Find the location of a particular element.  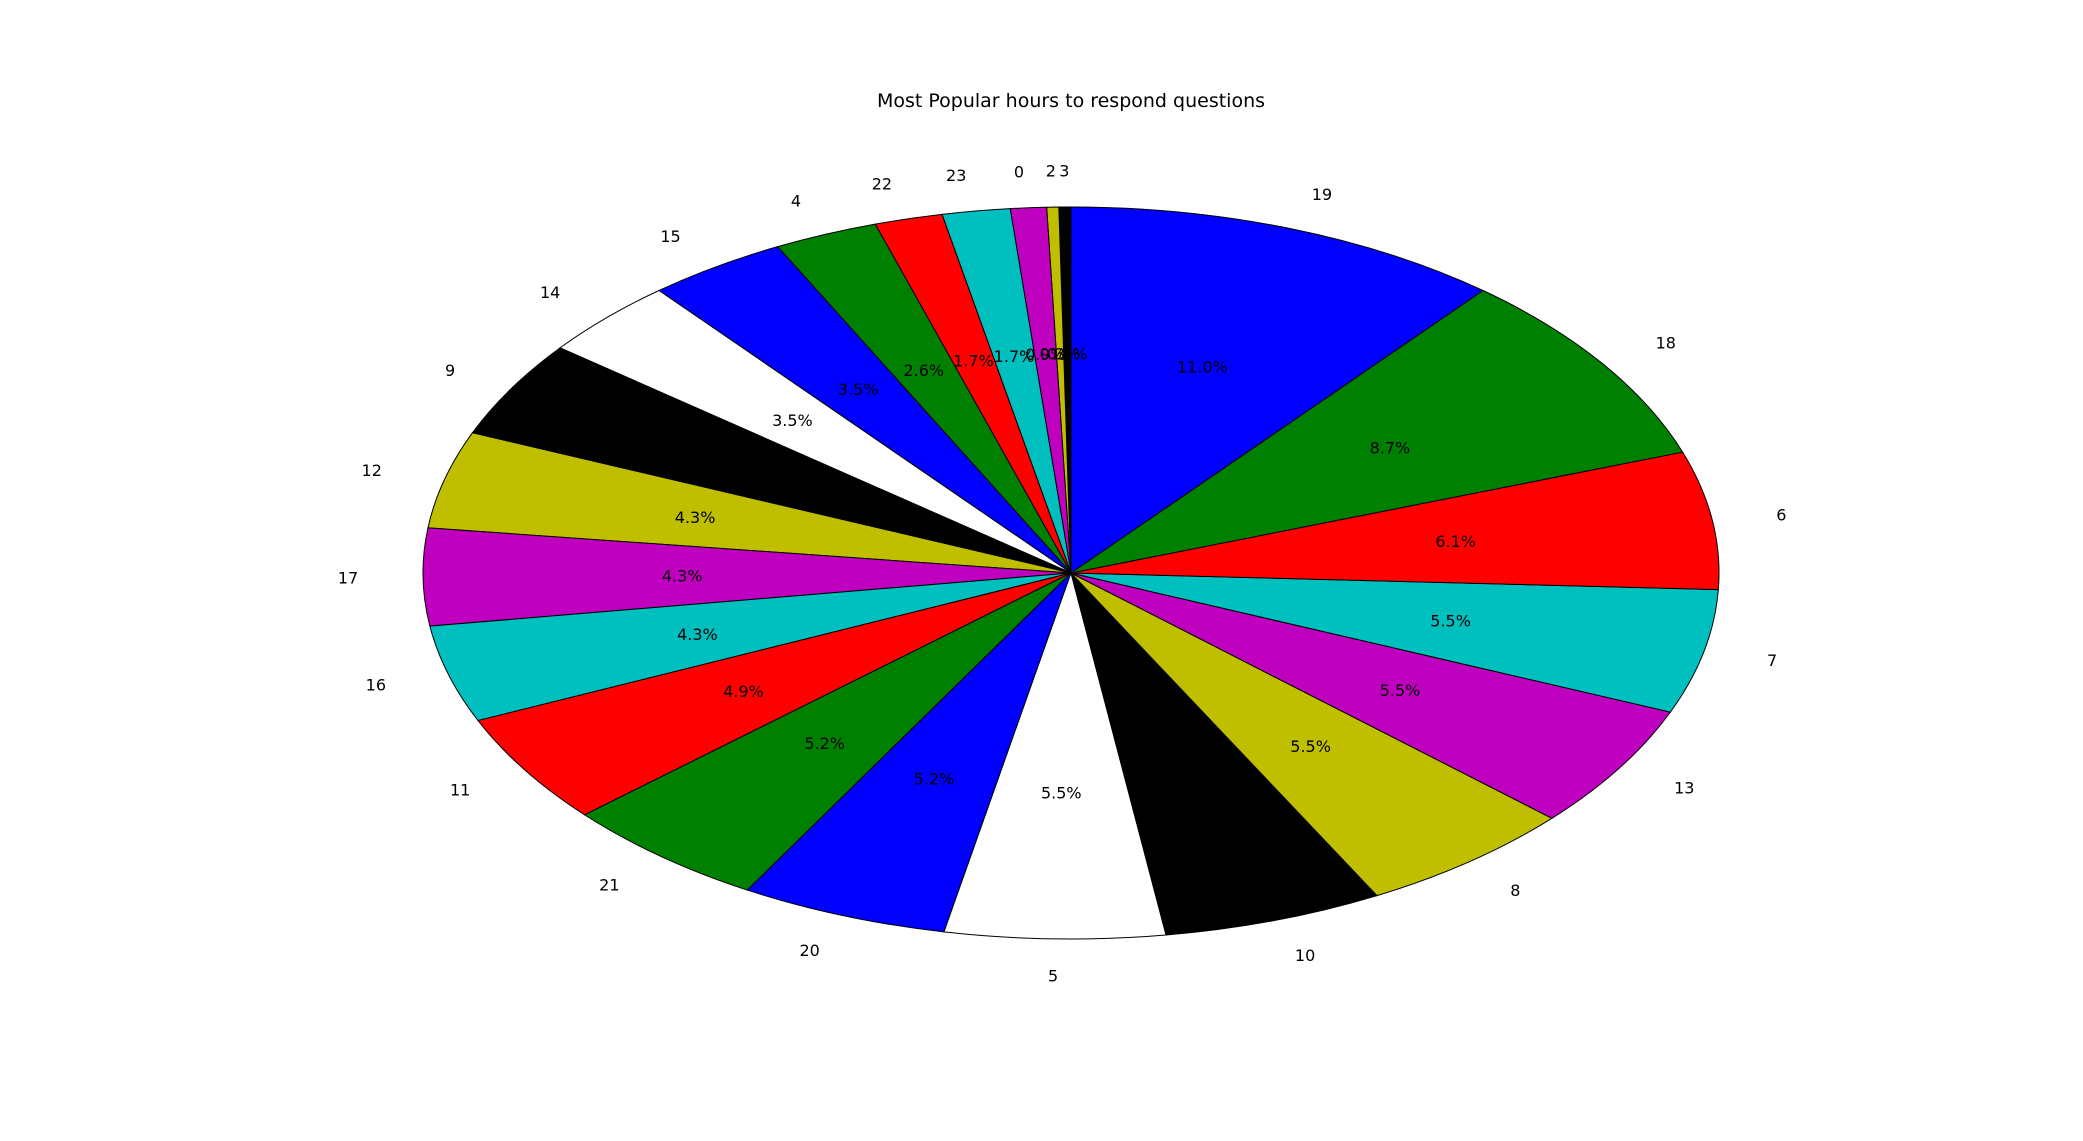

slice-label-hour-8: 8 is located at coordinates (1515, 890).